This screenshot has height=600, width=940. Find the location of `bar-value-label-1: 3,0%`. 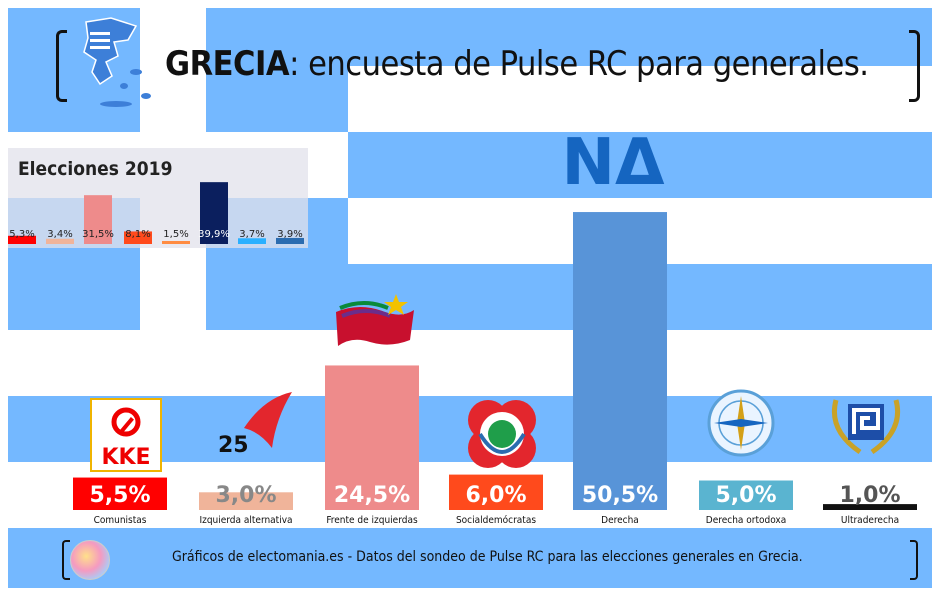

bar-value-label-1: 3,0% is located at coordinates (245, 495).